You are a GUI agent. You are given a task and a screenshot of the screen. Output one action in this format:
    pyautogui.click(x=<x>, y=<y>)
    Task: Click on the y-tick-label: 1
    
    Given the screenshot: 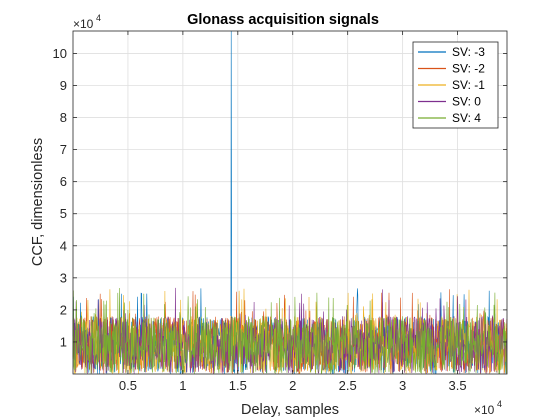 What is the action you would take?
    pyautogui.click(x=63, y=341)
    